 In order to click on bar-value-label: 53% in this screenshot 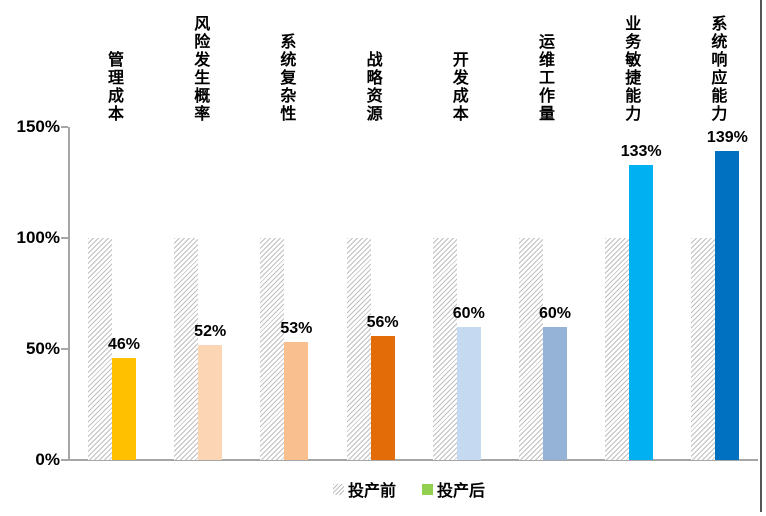, I will do `click(296, 329)`.